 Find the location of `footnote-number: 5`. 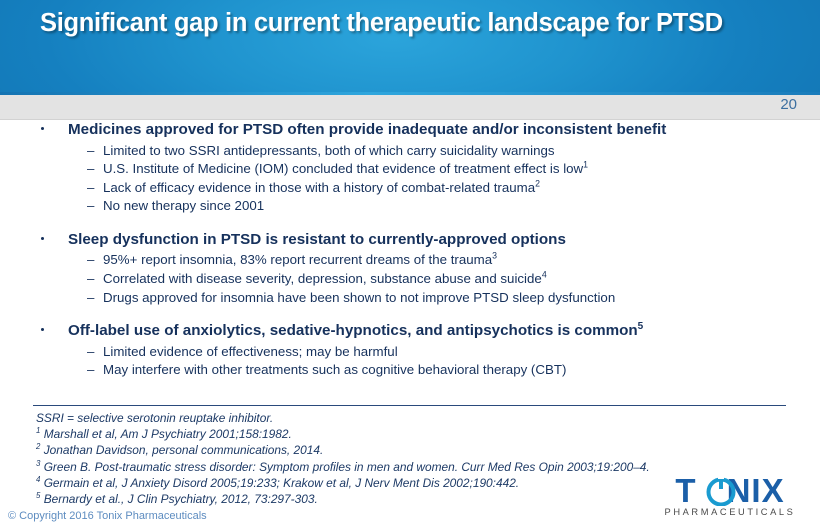

footnote-number: 5 is located at coordinates (38, 496).